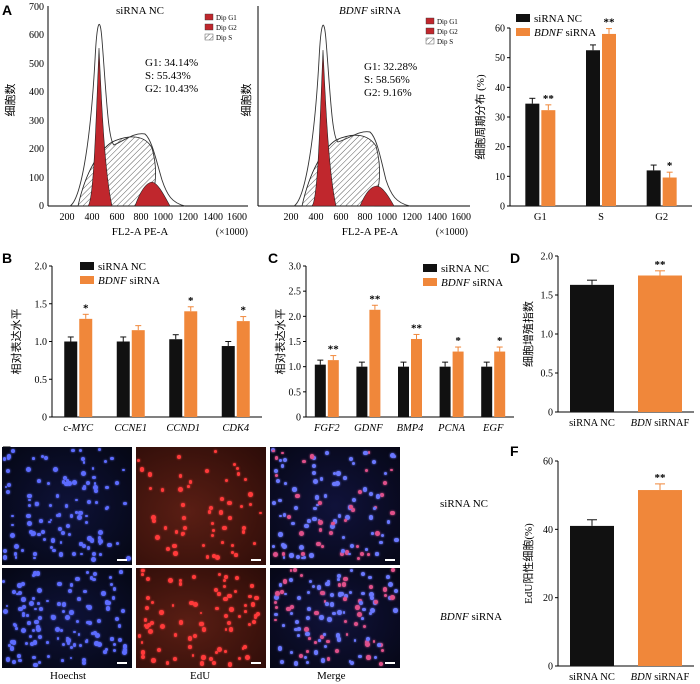 This screenshot has width=700, height=684. I want to click on histogram-outline, so click(127, 115).